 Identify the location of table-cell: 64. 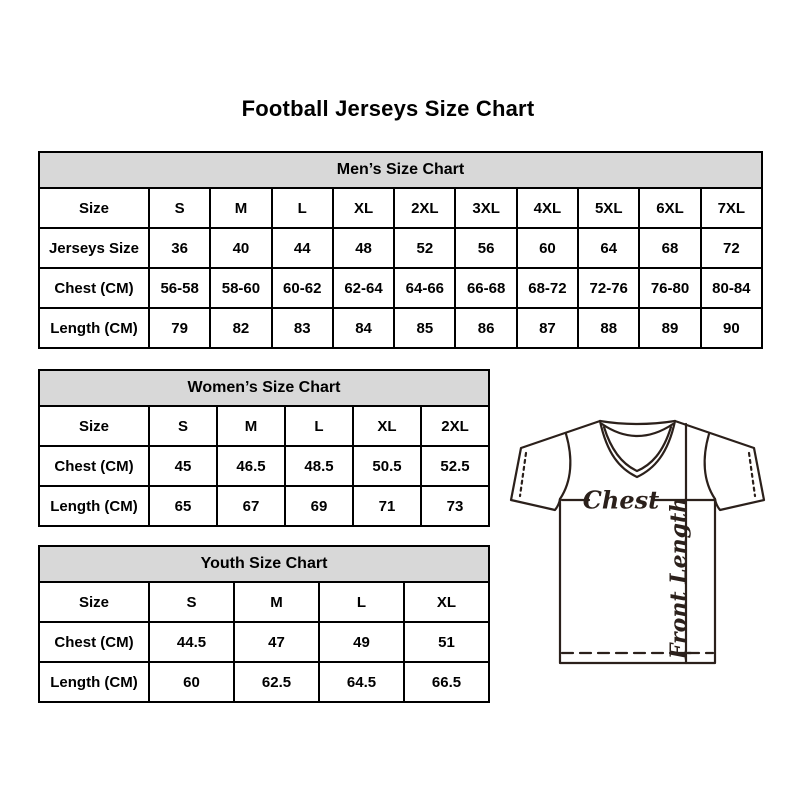
(609, 248).